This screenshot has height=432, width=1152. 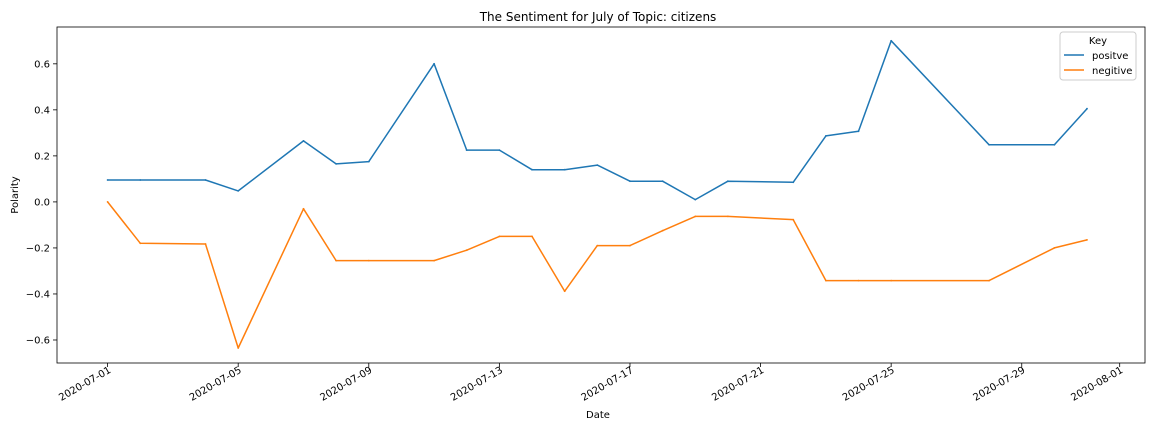 I want to click on y-tick-label: 0.2, so click(x=42, y=156).